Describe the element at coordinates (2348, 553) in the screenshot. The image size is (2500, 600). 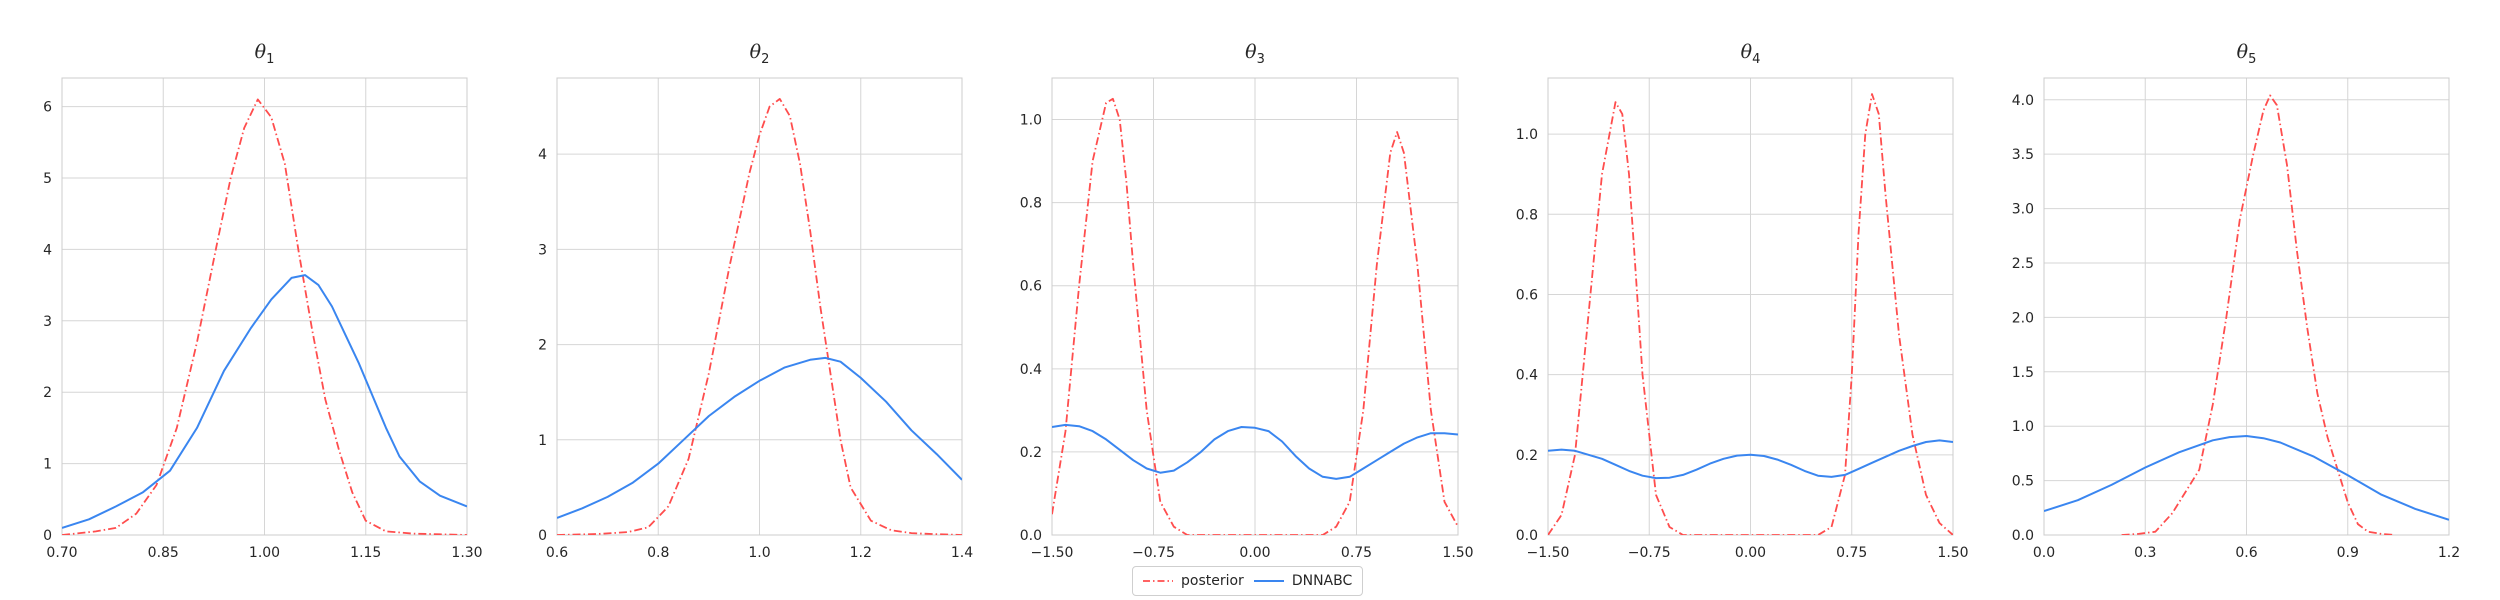
I see `x-tick-label: 0.9` at that location.